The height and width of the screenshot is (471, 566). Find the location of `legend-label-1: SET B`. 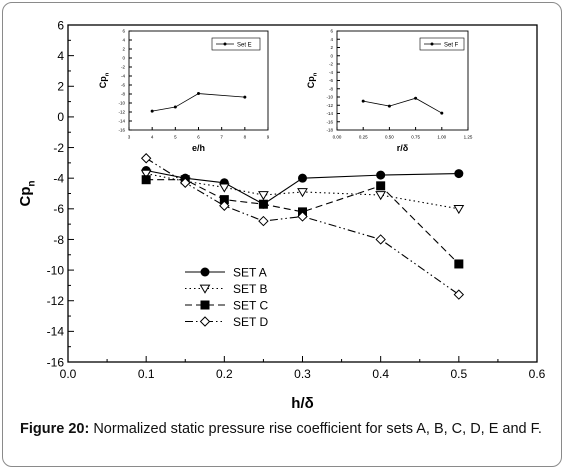

legend-label-1: SET B is located at coordinates (250, 289).